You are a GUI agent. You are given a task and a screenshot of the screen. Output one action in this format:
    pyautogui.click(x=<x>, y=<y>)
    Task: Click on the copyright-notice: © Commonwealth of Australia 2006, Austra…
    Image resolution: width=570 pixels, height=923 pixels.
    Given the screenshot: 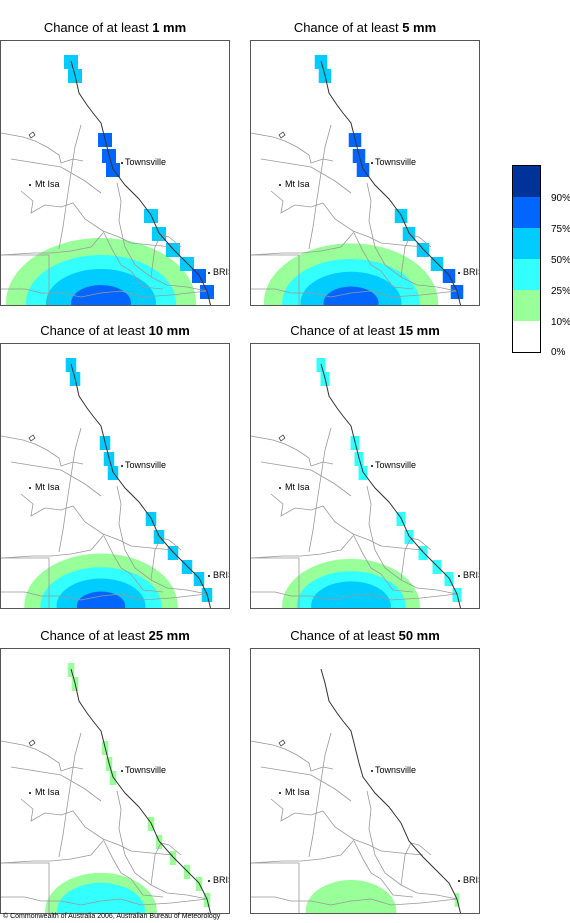 What is the action you would take?
    pyautogui.click(x=112, y=916)
    